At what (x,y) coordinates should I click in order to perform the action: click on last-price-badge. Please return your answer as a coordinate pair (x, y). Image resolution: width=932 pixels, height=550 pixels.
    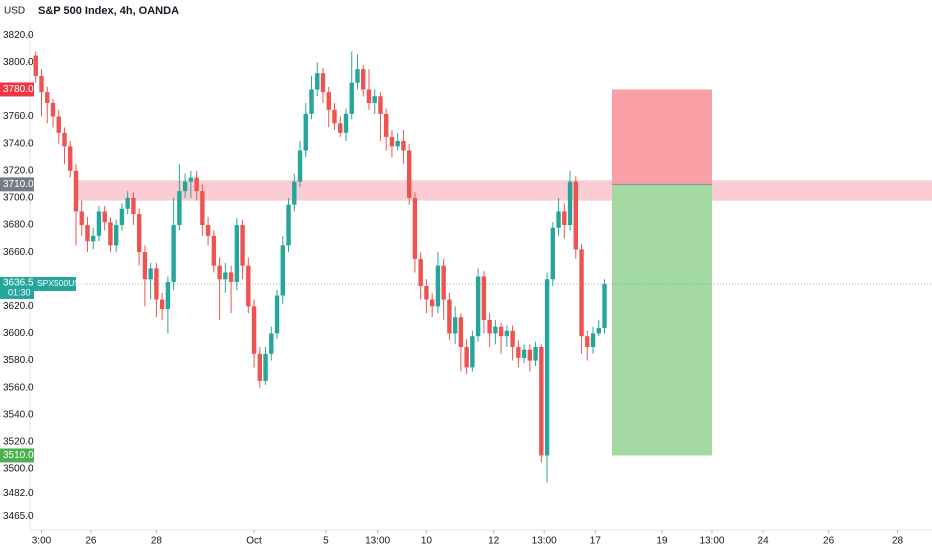
    Looking at the image, I should click on (17, 287).